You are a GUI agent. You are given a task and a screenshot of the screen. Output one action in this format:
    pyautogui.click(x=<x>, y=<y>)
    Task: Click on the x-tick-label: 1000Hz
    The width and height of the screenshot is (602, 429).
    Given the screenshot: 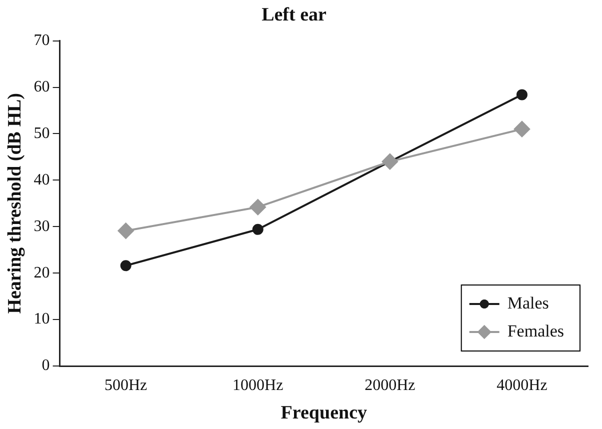 What is the action you would take?
    pyautogui.click(x=258, y=385)
    